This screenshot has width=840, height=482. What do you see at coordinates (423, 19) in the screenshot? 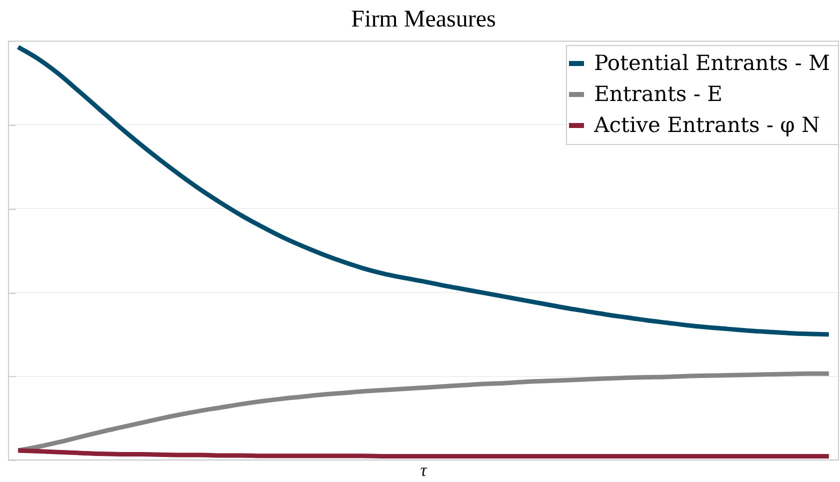
I see `chart-title: Firm Measures` at bounding box center [423, 19].